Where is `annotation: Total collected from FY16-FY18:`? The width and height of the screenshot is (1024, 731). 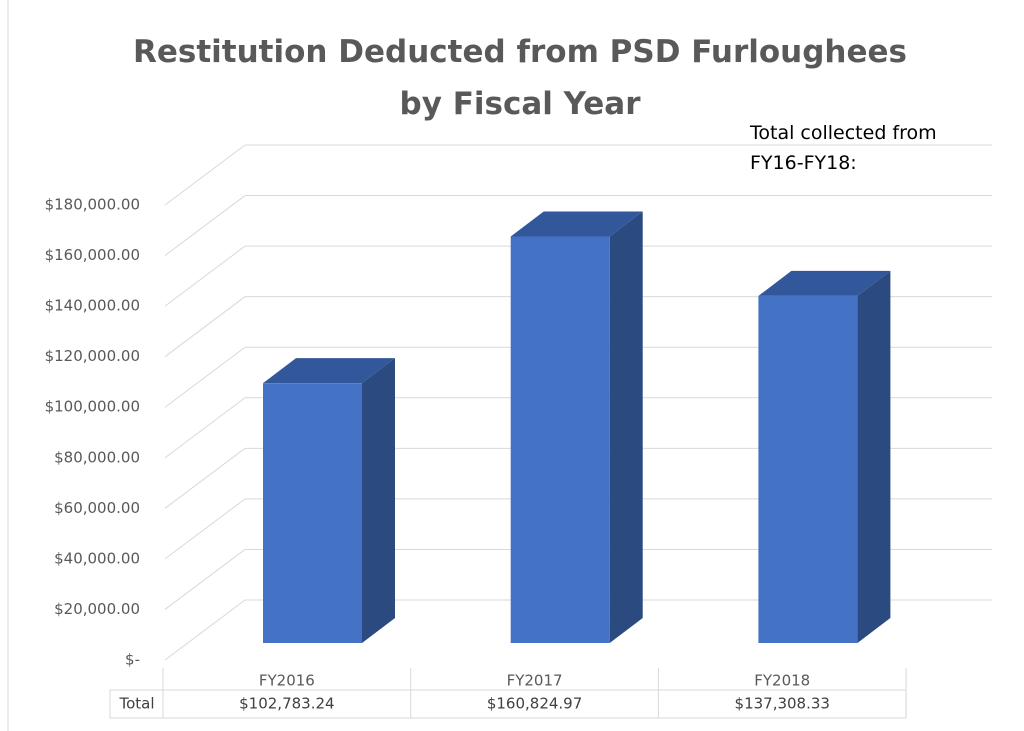
annotation: Total collected from FY16-FY18: is located at coordinates (860, 148).